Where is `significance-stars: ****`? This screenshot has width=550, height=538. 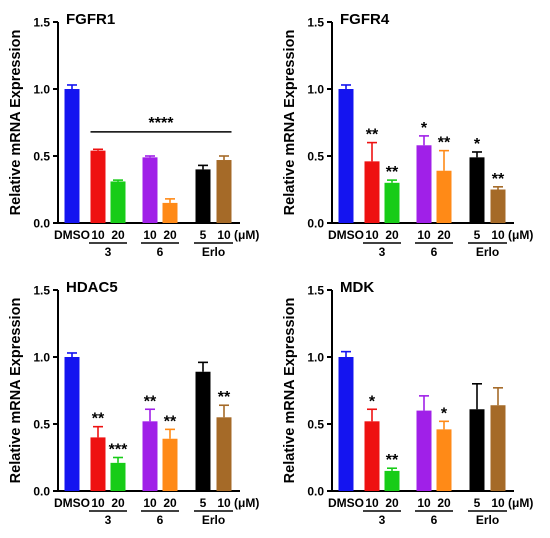 significance-stars: **** is located at coordinates (162, 123).